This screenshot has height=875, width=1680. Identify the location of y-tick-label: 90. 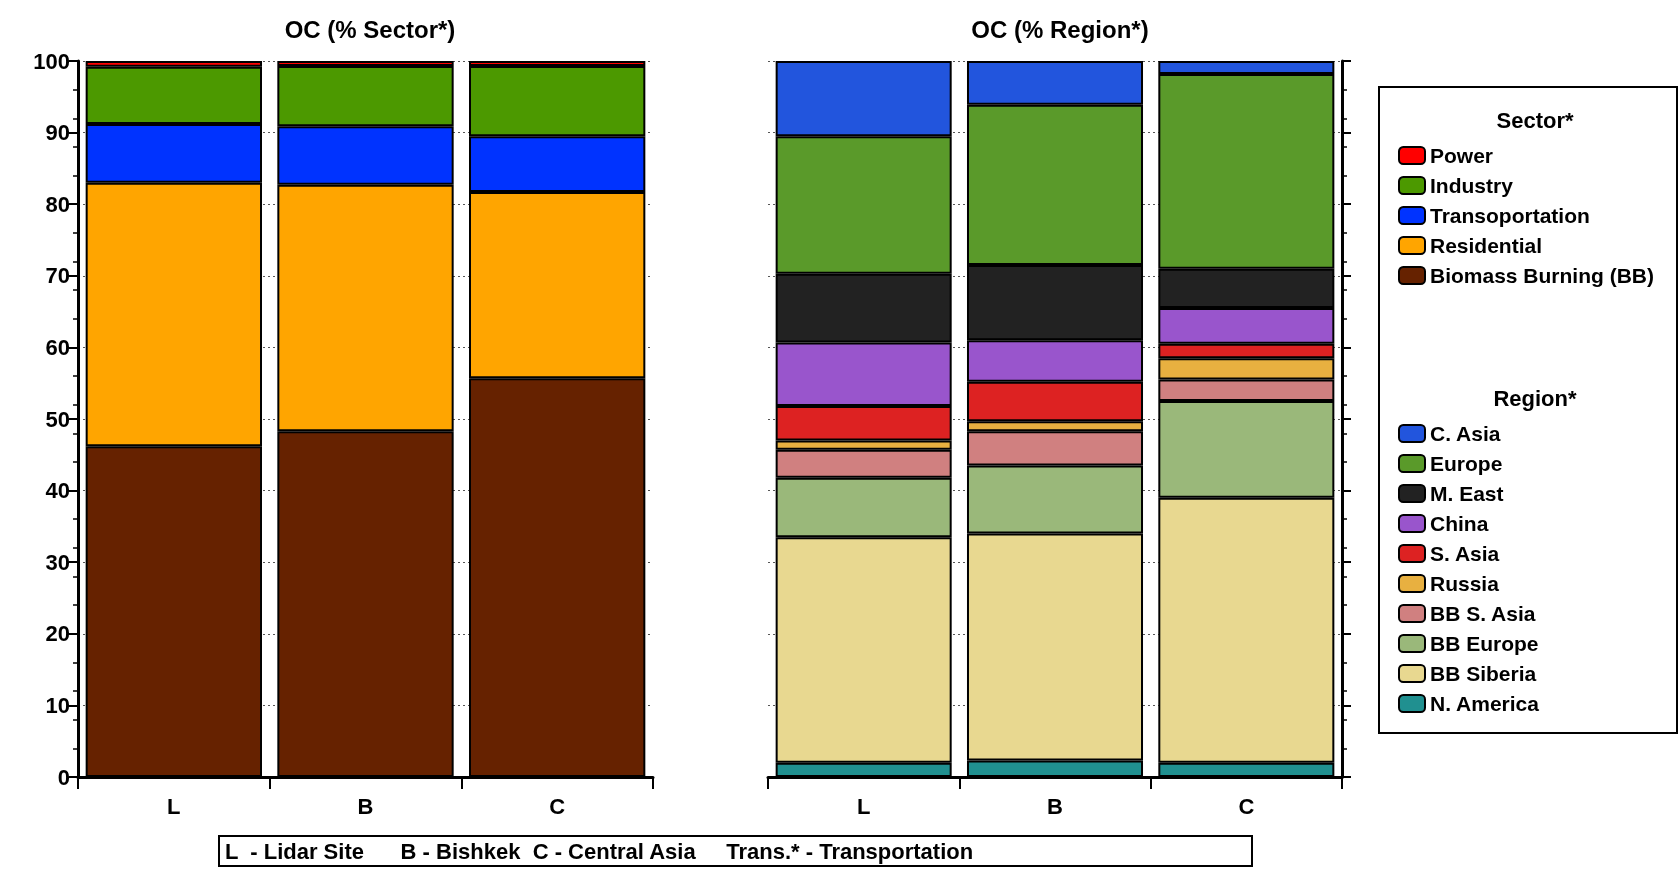
(57, 133).